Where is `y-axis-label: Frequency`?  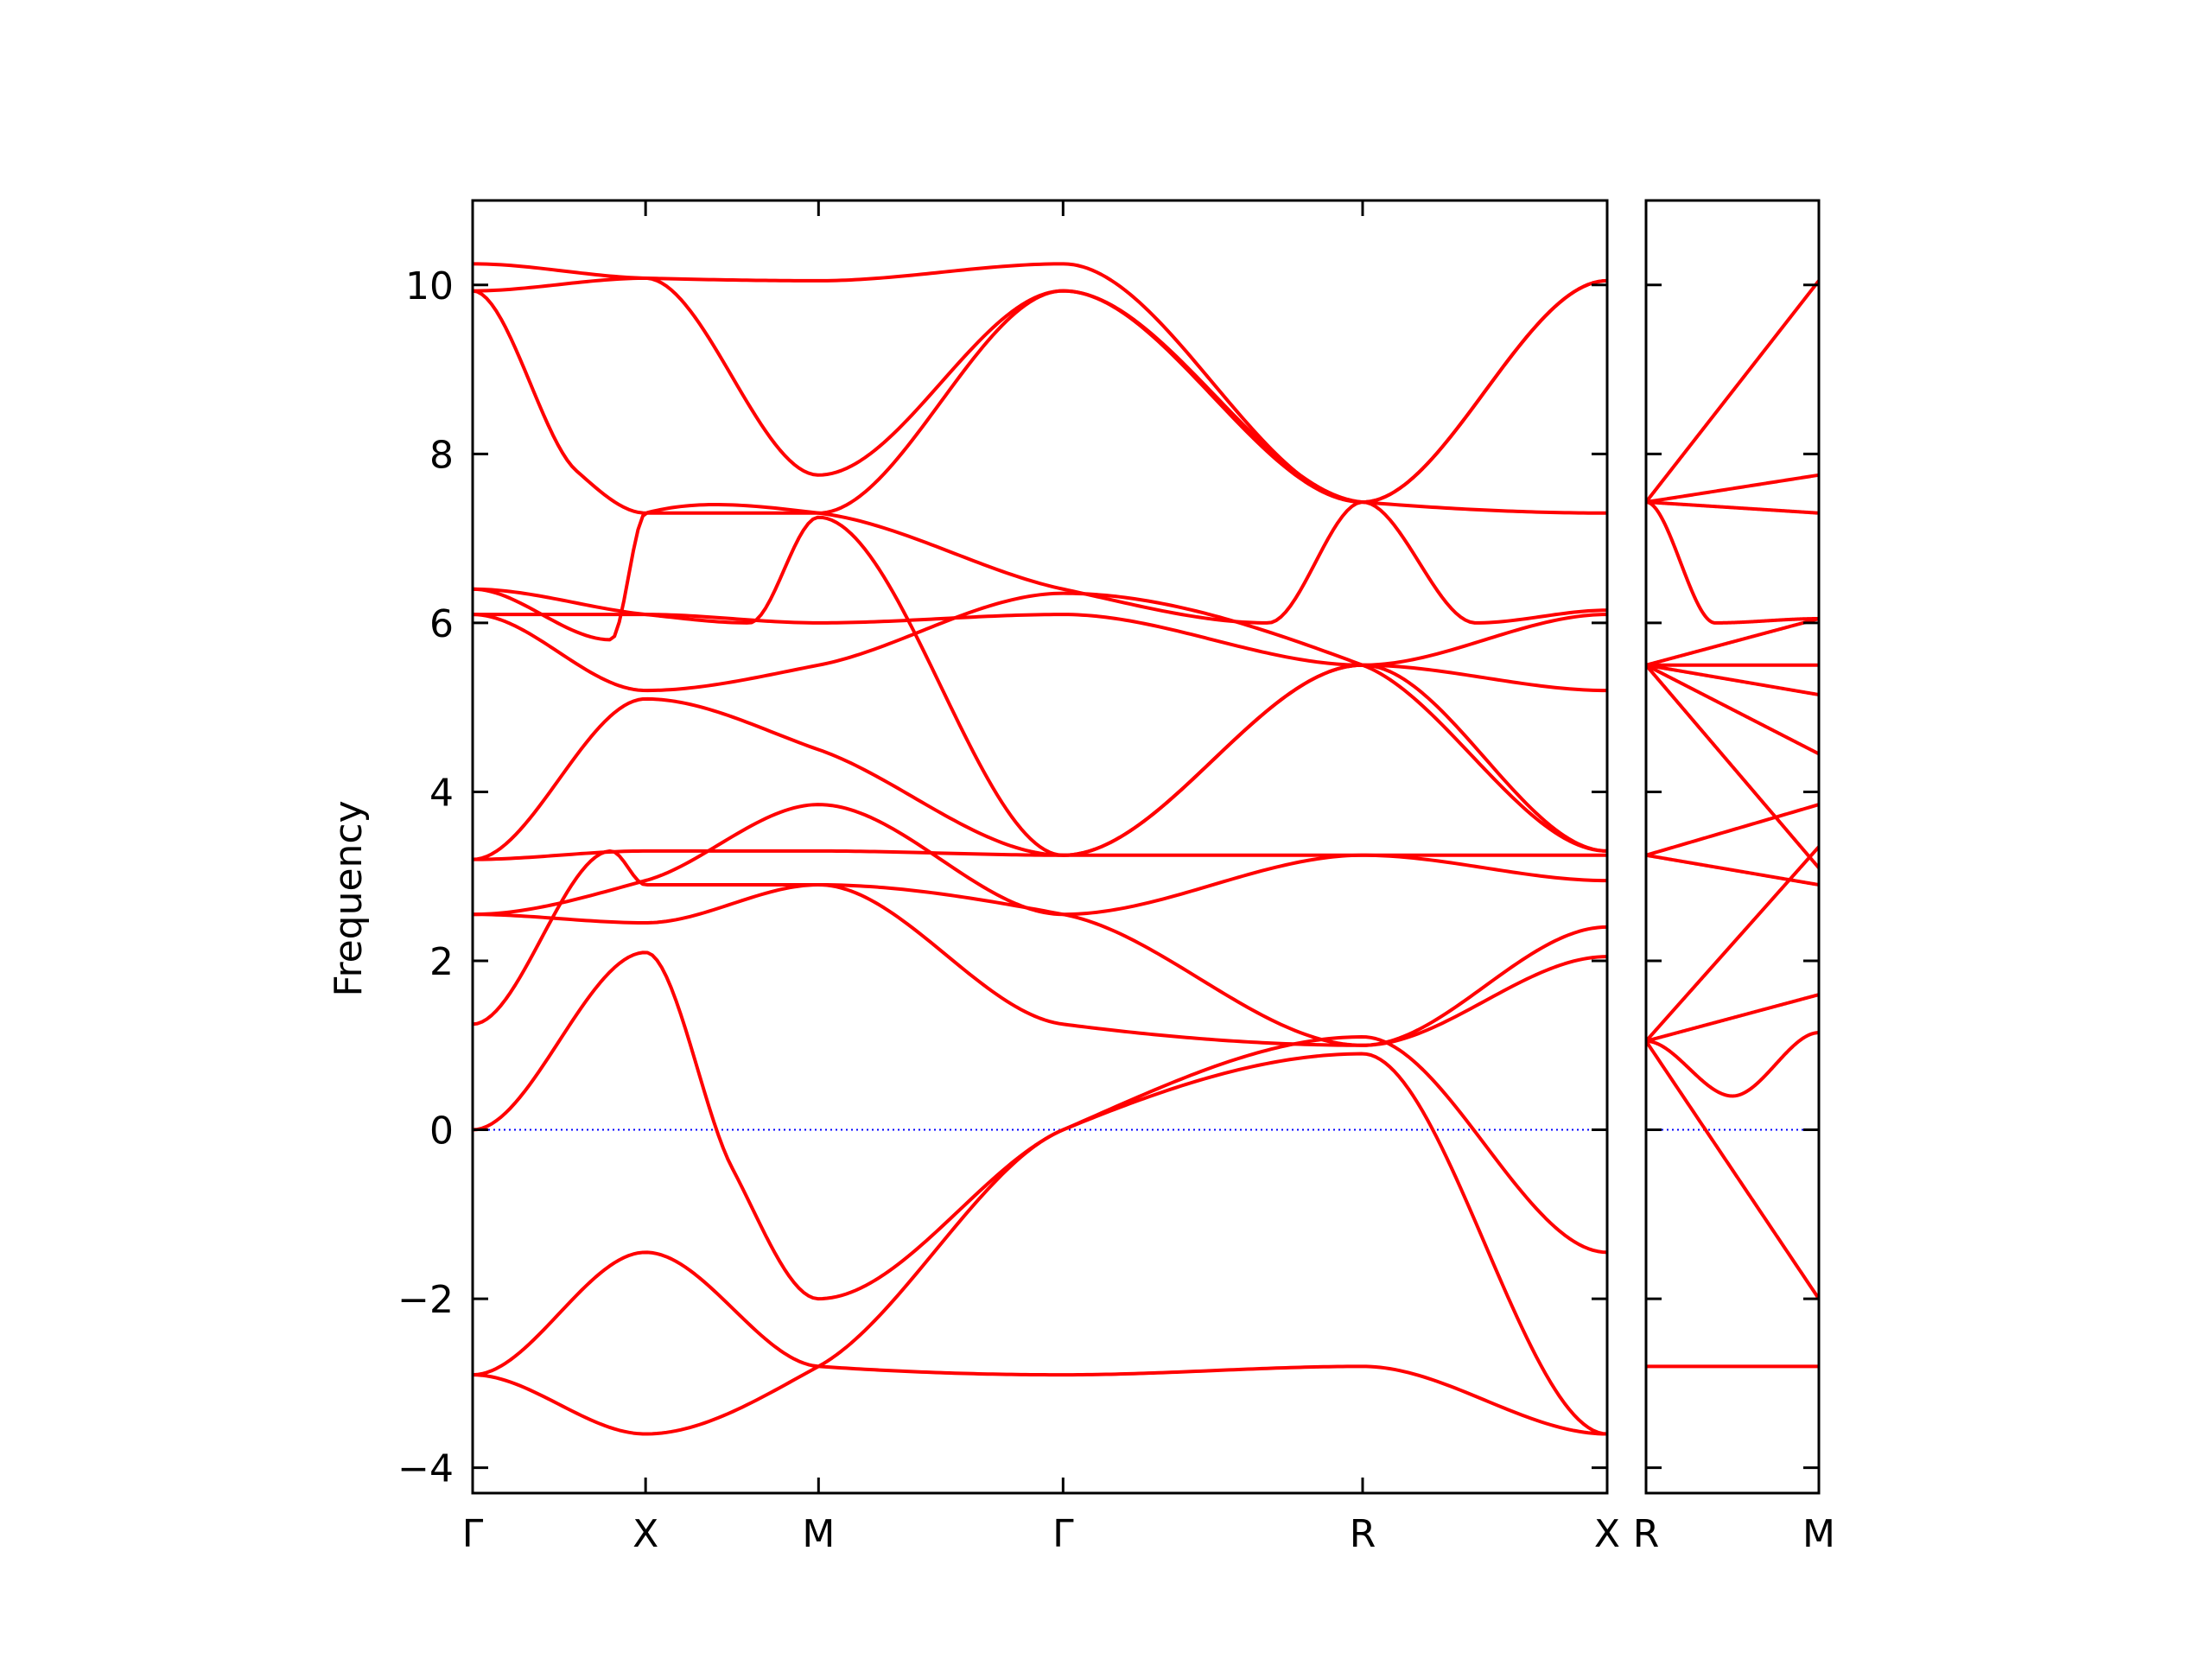 y-axis-label: Frequency is located at coordinates (349, 898).